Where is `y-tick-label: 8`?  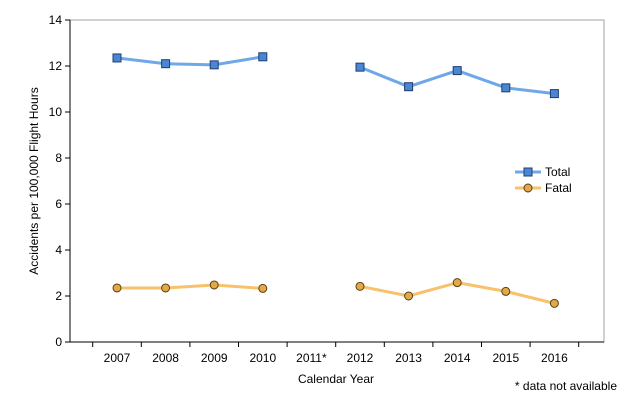 y-tick-label: 8 is located at coordinates (58, 158).